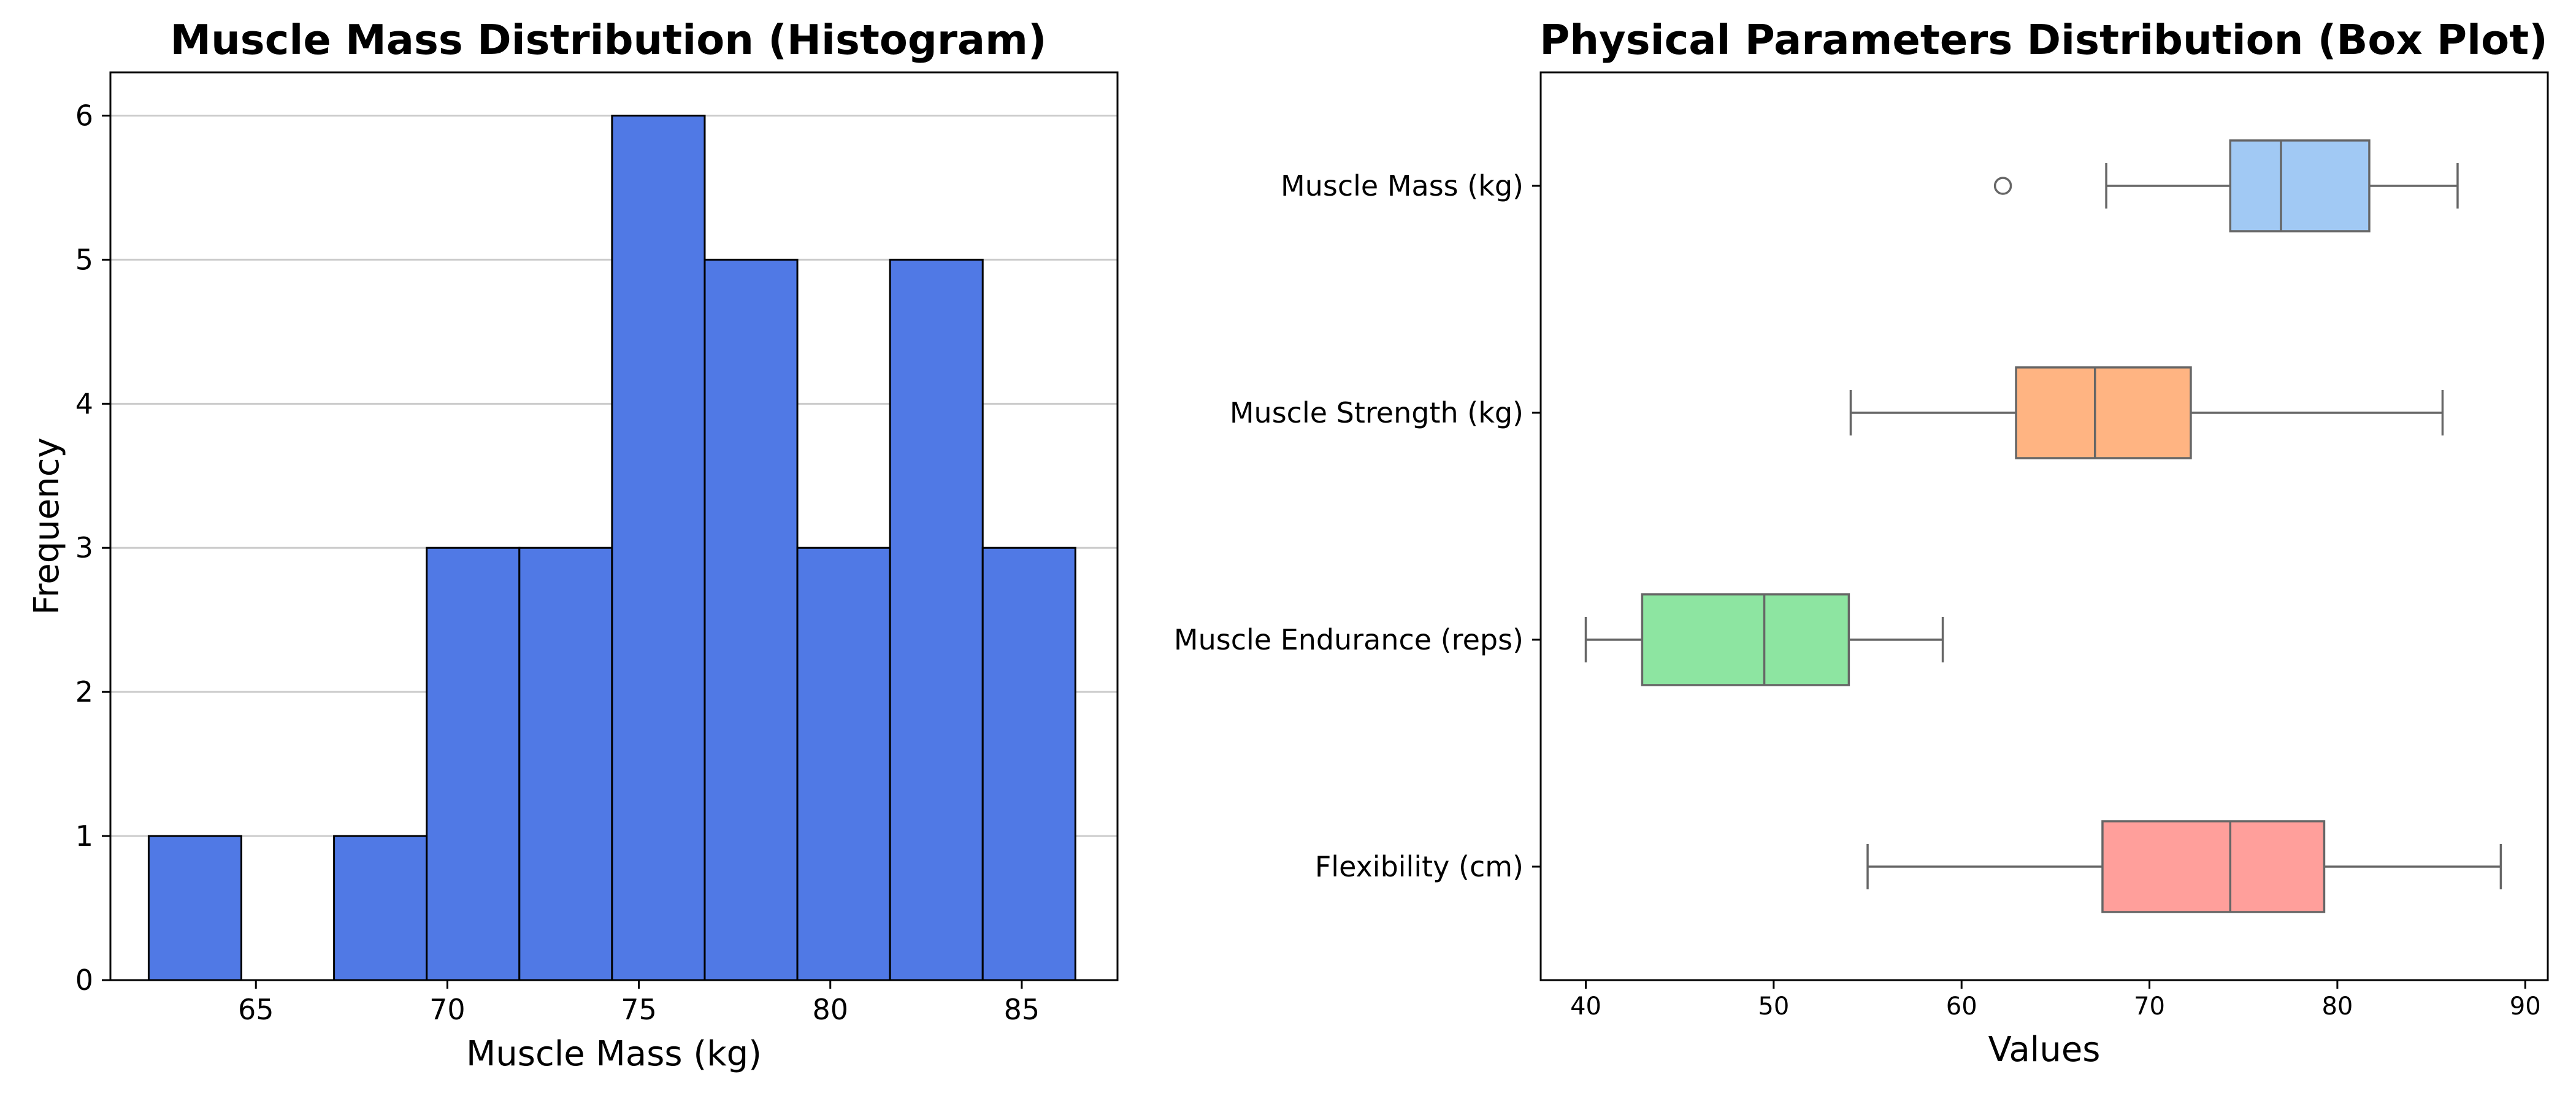  What do you see at coordinates (84, 836) in the screenshot?
I see `histogram-y-tick-label: 1` at bounding box center [84, 836].